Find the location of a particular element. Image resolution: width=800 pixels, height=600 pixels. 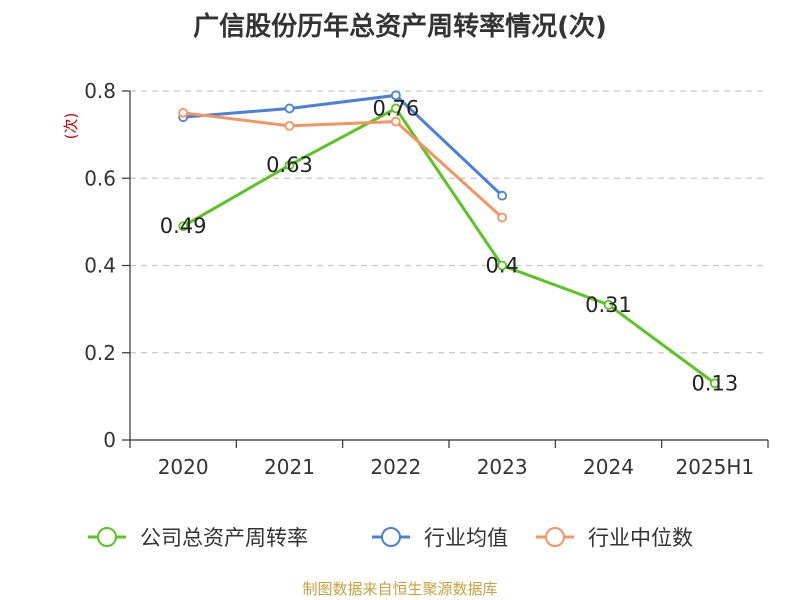

x-tick-label-5: 2025H1 is located at coordinates (714, 467).